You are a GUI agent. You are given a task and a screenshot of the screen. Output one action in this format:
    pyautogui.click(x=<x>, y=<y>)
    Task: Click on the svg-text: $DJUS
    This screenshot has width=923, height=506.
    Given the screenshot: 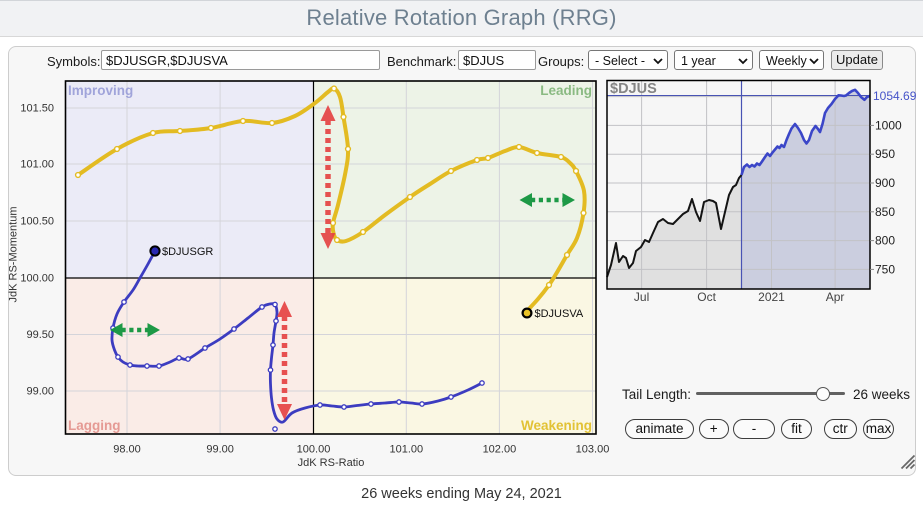 What is the action you would take?
    pyautogui.click(x=633, y=89)
    